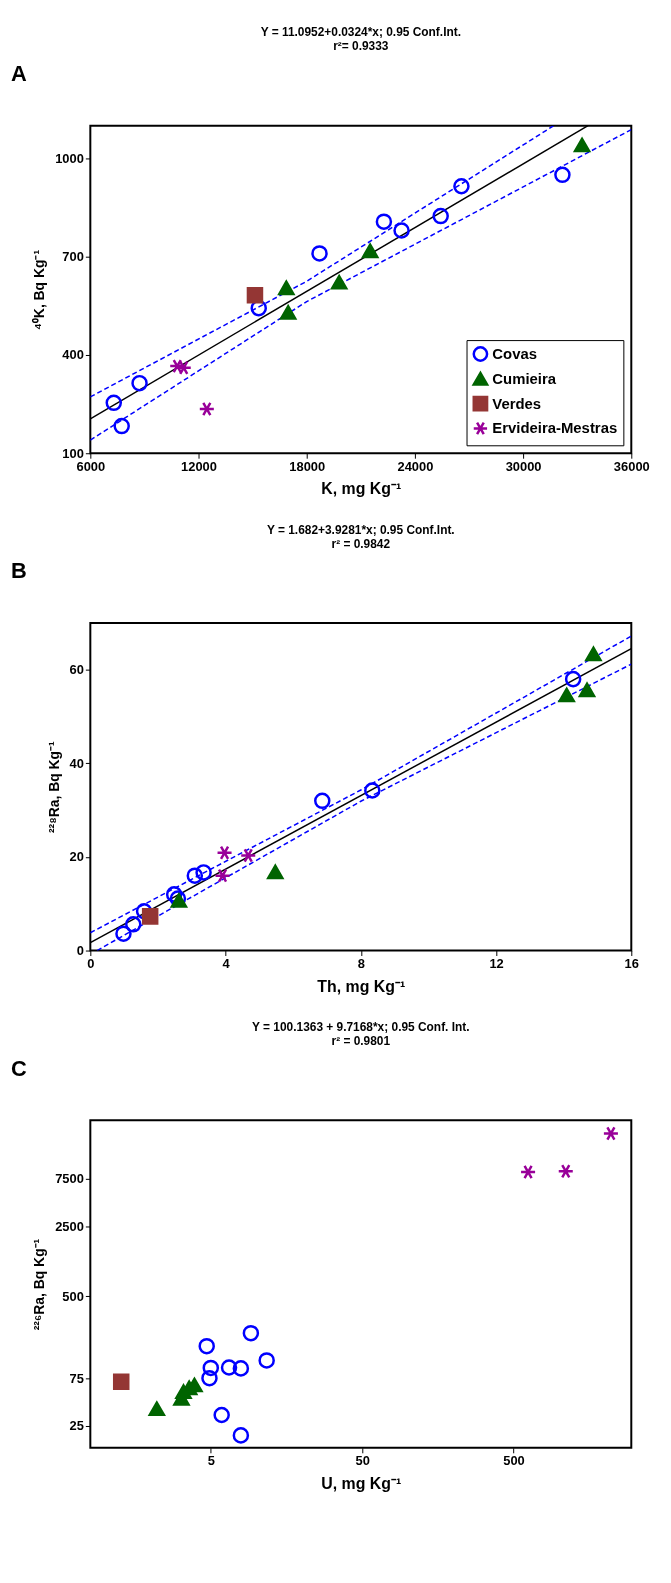 This screenshot has height=1583, width=671. Describe the element at coordinates (76, 1378) in the screenshot. I see `y-tick-label: 75` at that location.